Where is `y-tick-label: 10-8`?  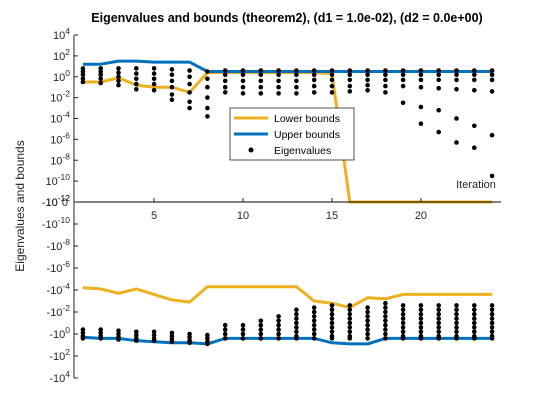 y-tick-label: 10-8 is located at coordinates (60, 159).